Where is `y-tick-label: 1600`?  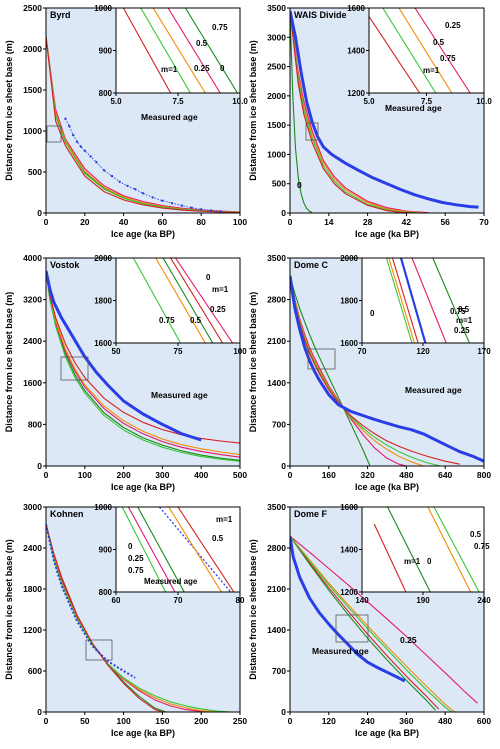
y-tick-label: 1600 is located at coordinates (32, 383).